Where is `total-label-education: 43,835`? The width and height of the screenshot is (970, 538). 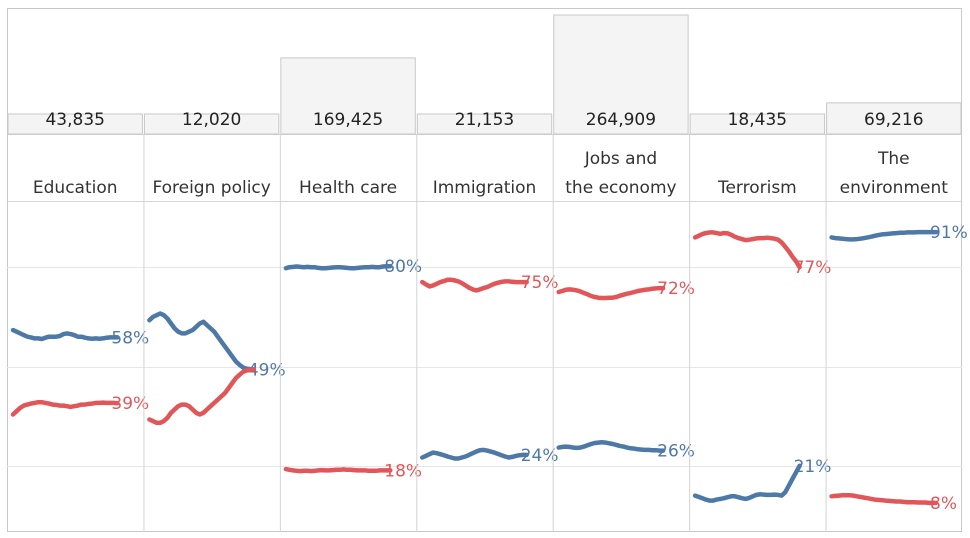 total-label-education: 43,835 is located at coordinates (74, 120).